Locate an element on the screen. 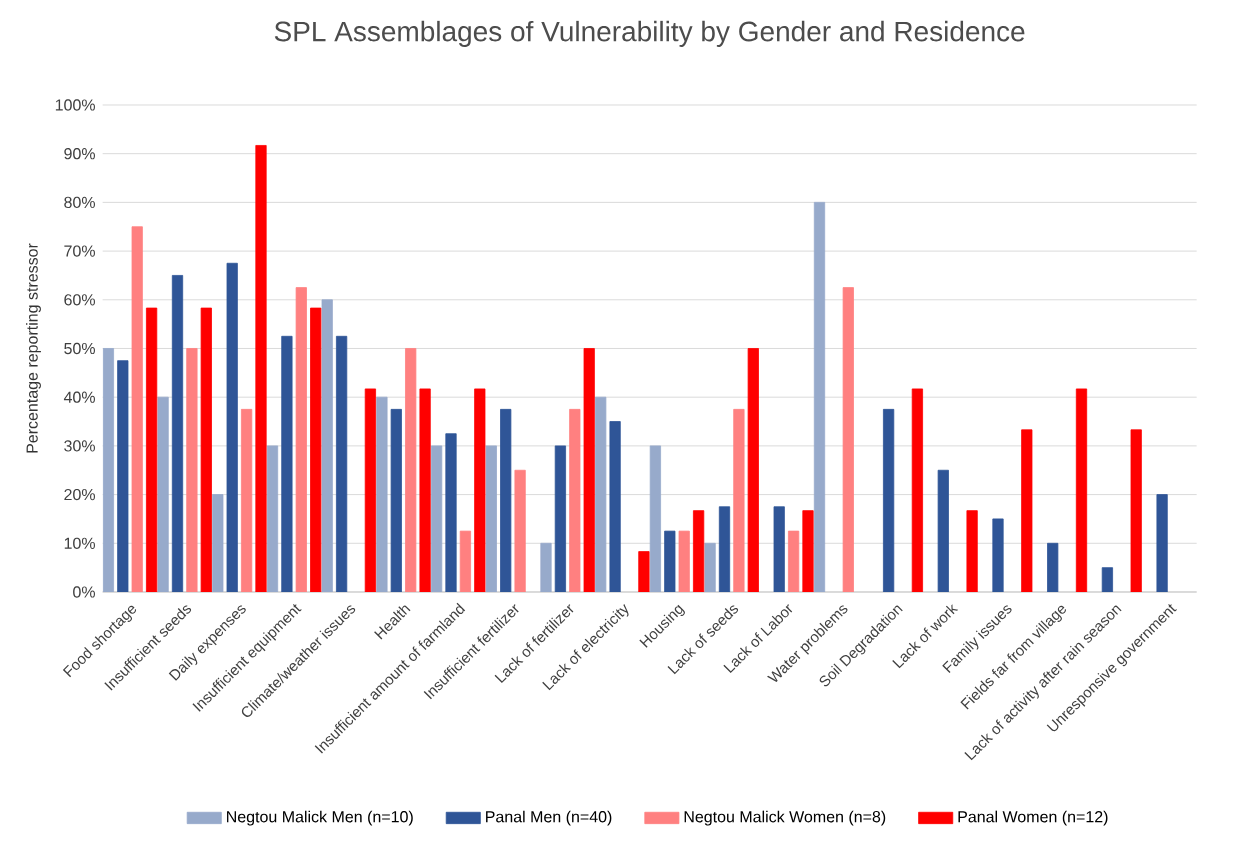 Image resolution: width=1254 pixels, height=849 pixels. legend-label: Panal Women (n=12) is located at coordinates (1033, 818).